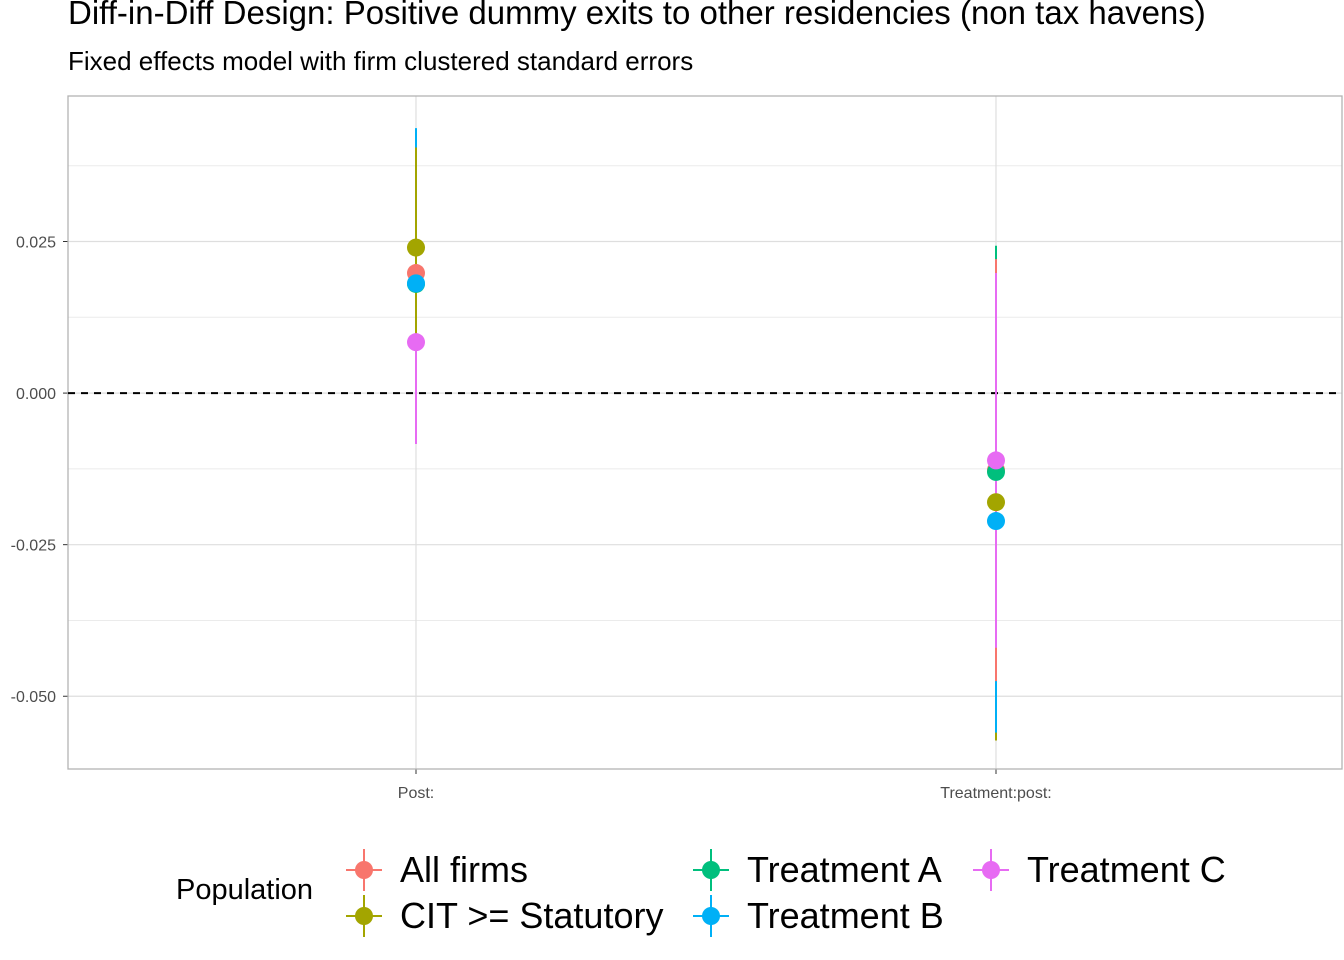  What do you see at coordinates (416, 793) in the screenshot?
I see `x-tick-label: Post:` at bounding box center [416, 793].